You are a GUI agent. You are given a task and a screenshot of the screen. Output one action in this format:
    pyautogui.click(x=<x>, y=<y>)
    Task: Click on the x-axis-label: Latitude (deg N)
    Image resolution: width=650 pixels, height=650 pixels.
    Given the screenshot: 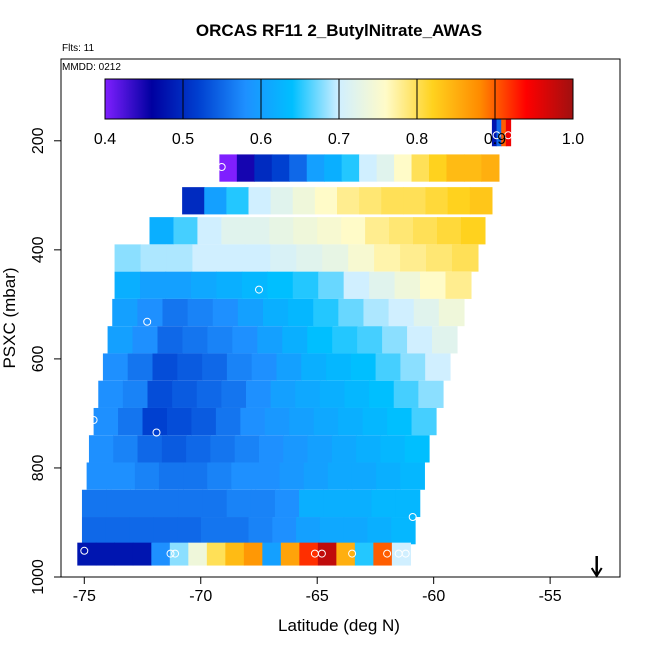 What is the action you would take?
    pyautogui.click(x=339, y=625)
    